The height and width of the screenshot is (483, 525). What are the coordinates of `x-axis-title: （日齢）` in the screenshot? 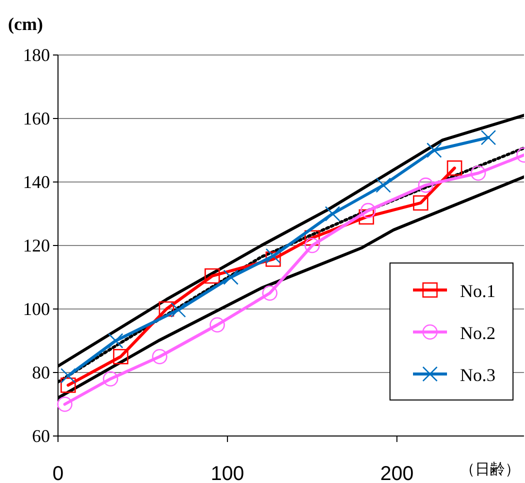 It's located at (490, 469).